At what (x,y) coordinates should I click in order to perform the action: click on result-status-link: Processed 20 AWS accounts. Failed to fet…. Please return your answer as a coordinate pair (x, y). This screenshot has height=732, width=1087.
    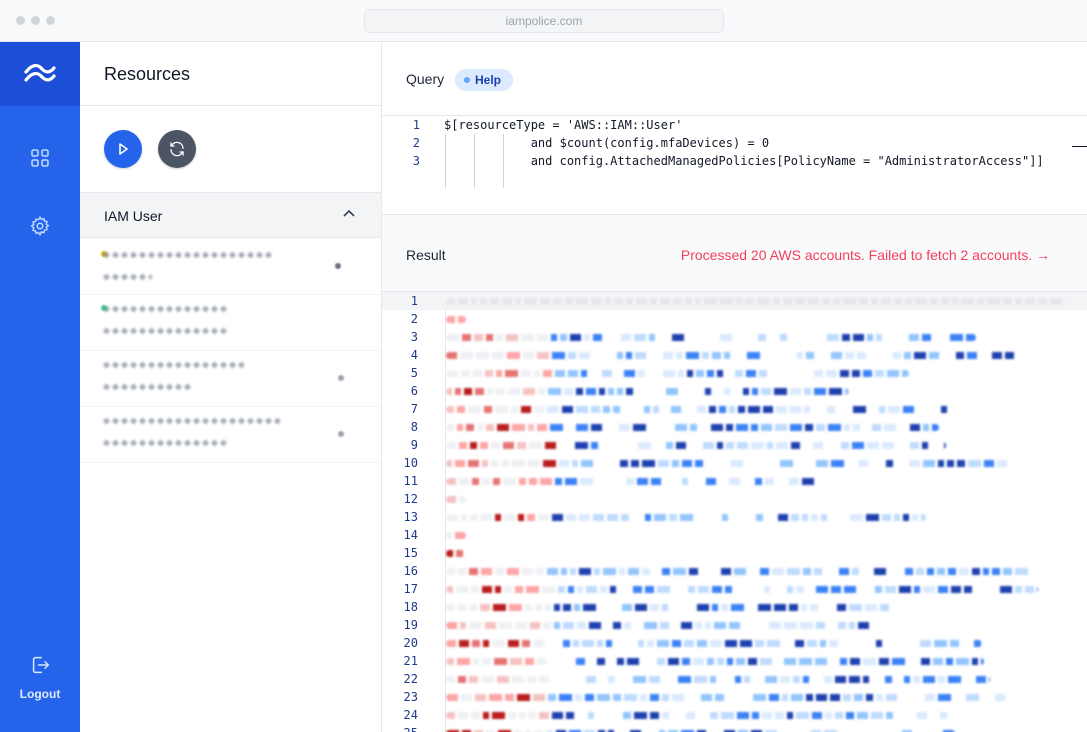
    Looking at the image, I should click on (865, 255).